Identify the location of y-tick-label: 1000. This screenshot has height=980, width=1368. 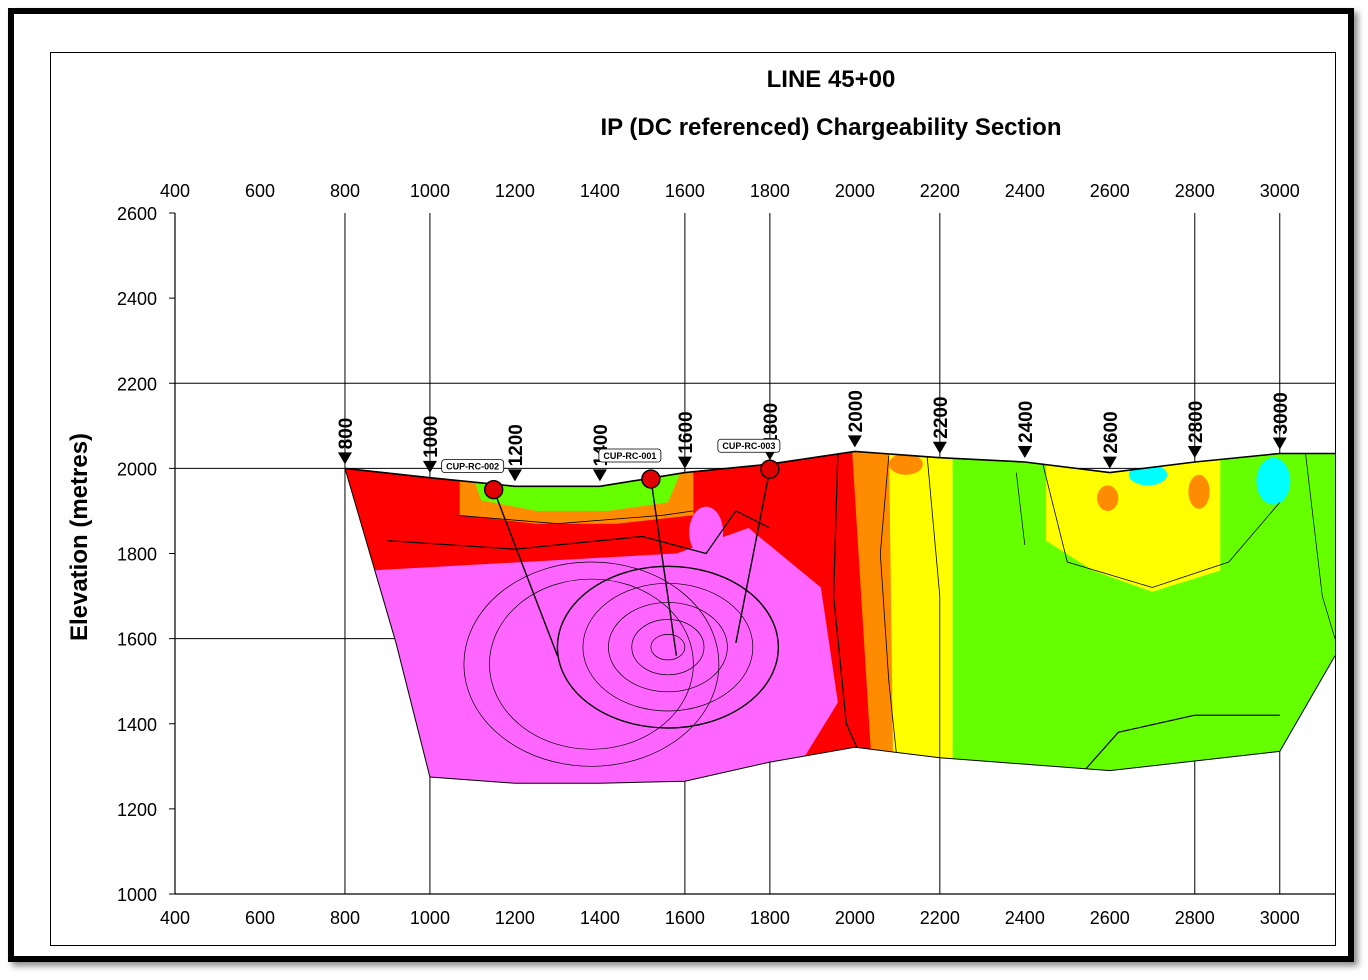
(137, 895).